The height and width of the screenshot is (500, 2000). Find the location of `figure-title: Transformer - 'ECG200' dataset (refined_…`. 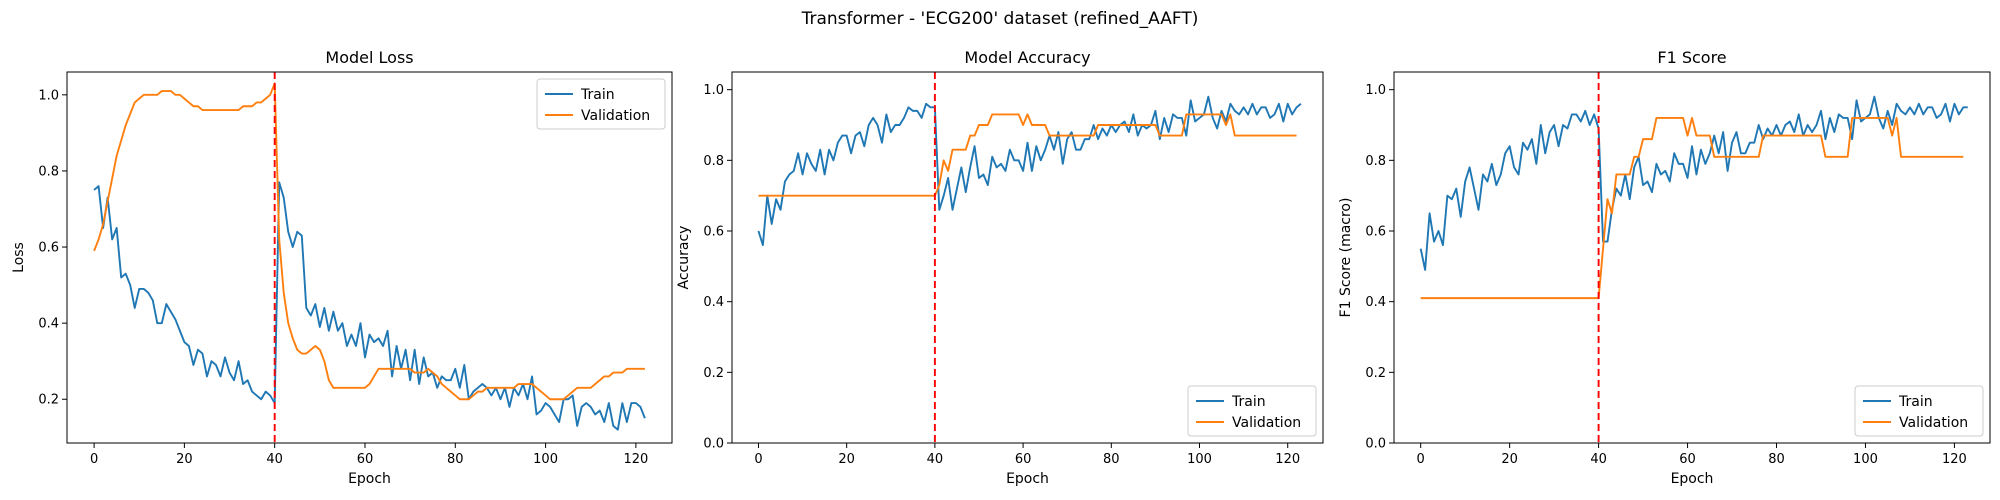

figure-title: Transformer - 'ECG200' dataset (refined_… is located at coordinates (1000, 19).